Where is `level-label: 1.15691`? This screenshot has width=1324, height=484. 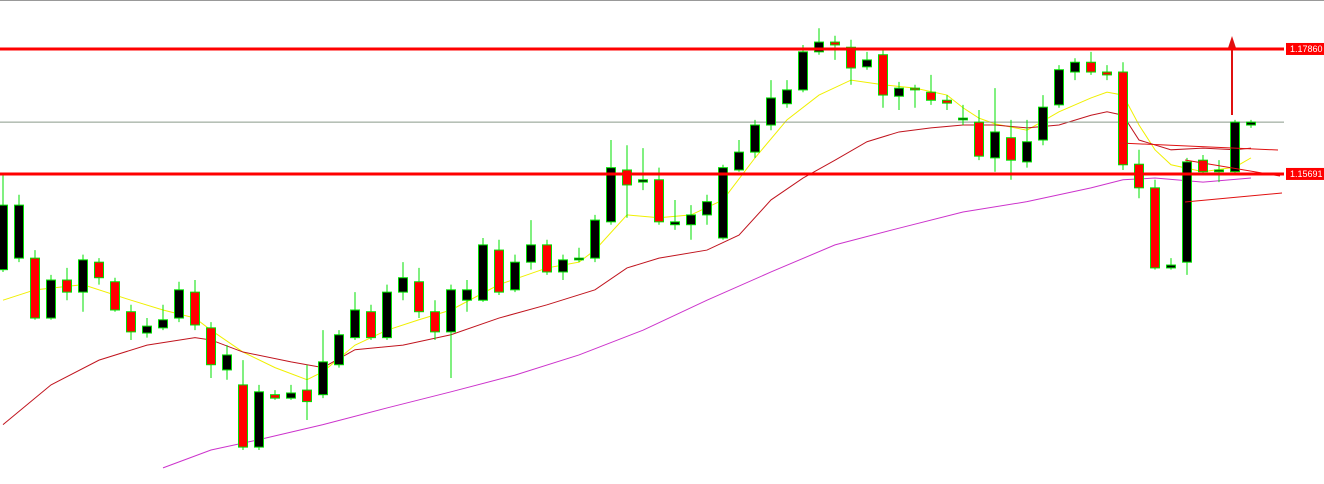
level-label: 1.15691 is located at coordinates (1306, 174).